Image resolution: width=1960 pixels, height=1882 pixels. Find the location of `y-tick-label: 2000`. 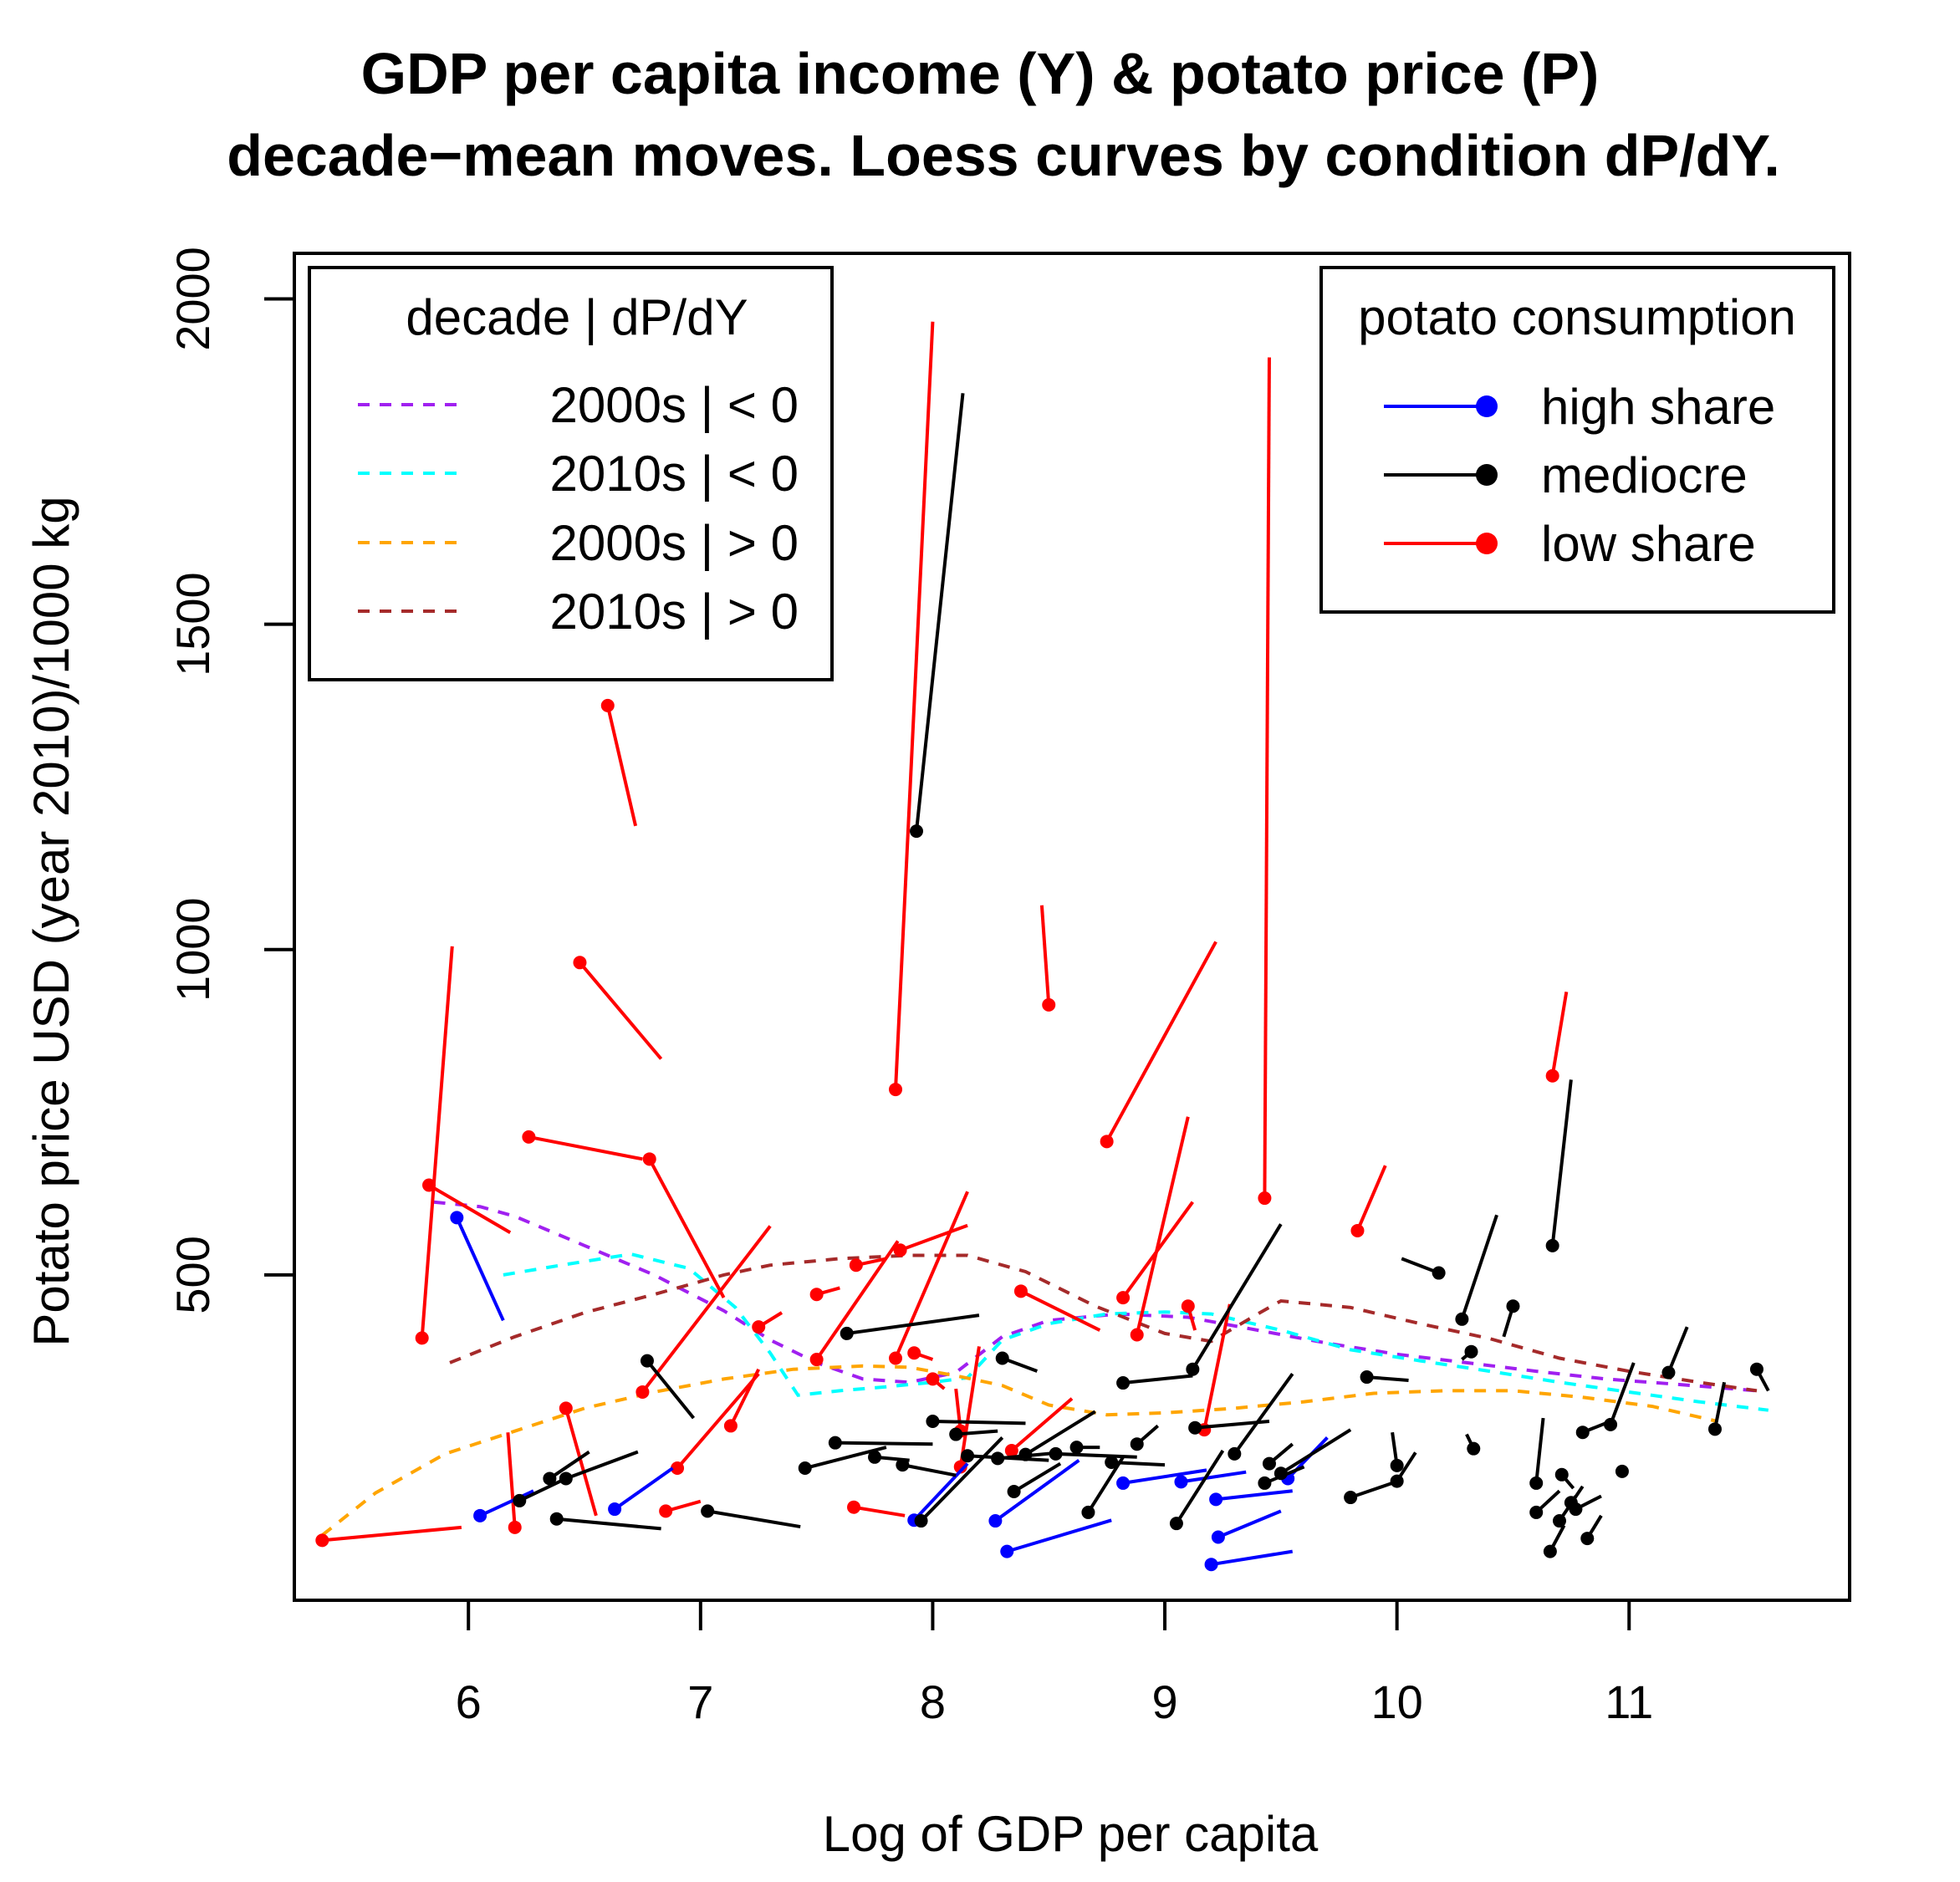

y-tick-label: 2000 is located at coordinates (192, 299).